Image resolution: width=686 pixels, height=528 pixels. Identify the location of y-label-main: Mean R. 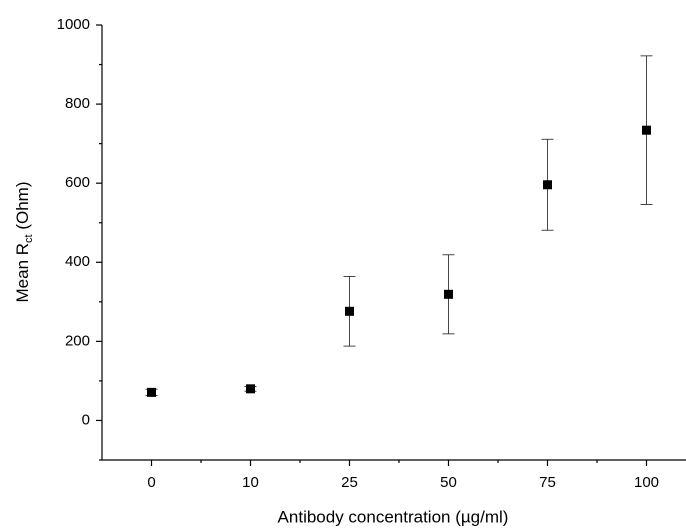
(22, 273).